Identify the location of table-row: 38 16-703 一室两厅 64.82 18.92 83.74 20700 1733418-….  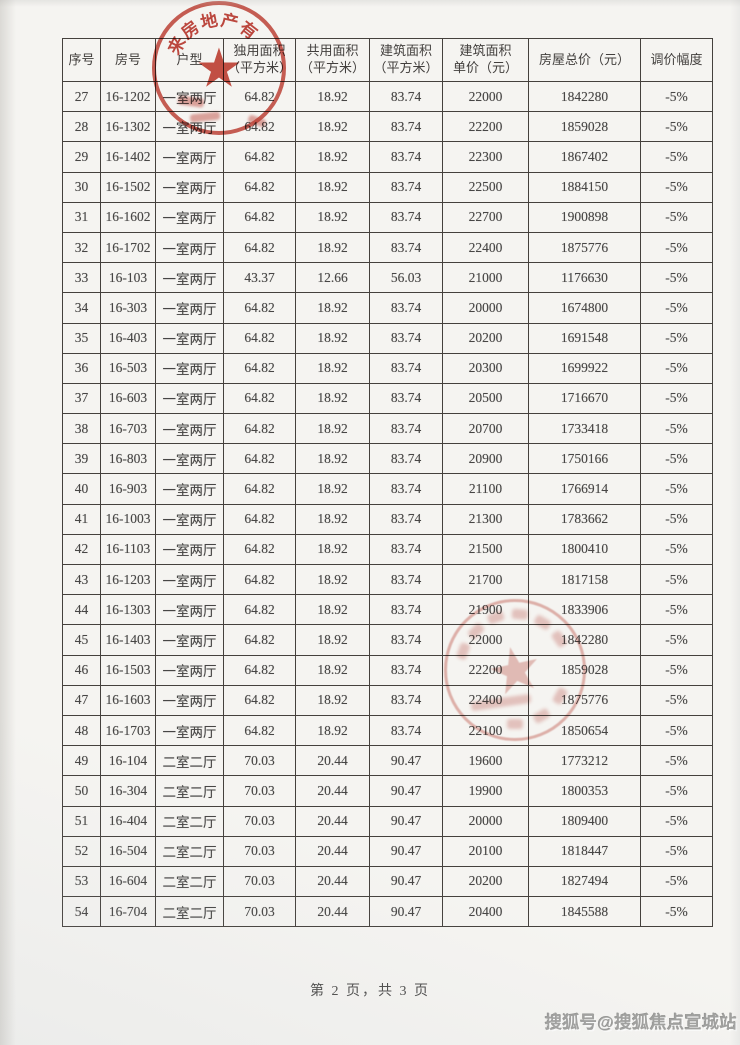
(387, 429).